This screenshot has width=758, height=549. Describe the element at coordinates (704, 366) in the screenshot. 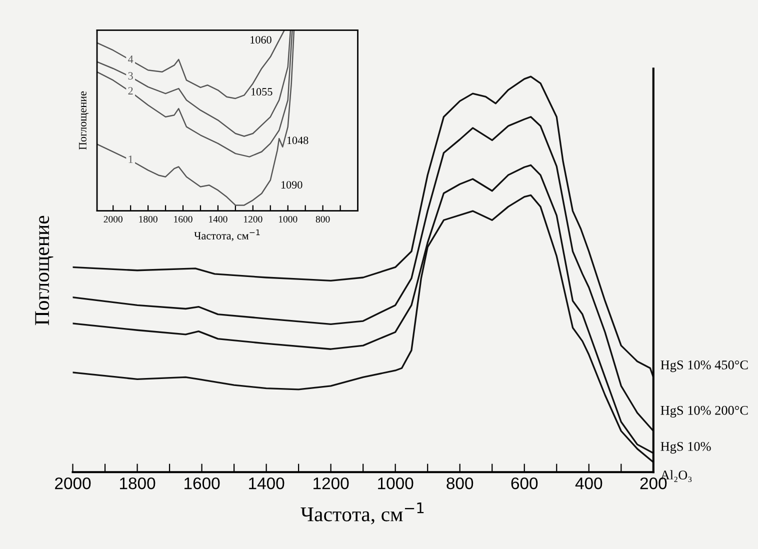

I see `series-label: HgS 10% 450°C` at that location.